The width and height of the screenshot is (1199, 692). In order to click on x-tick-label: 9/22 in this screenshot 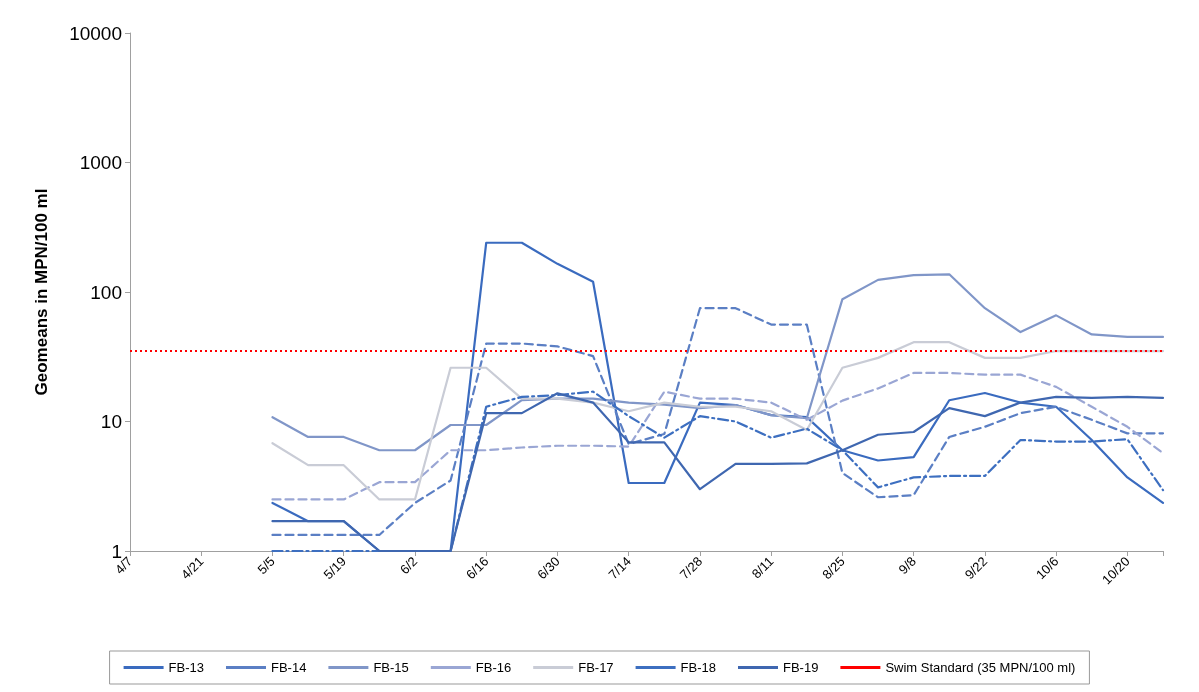, I will do `click(976, 568)`.